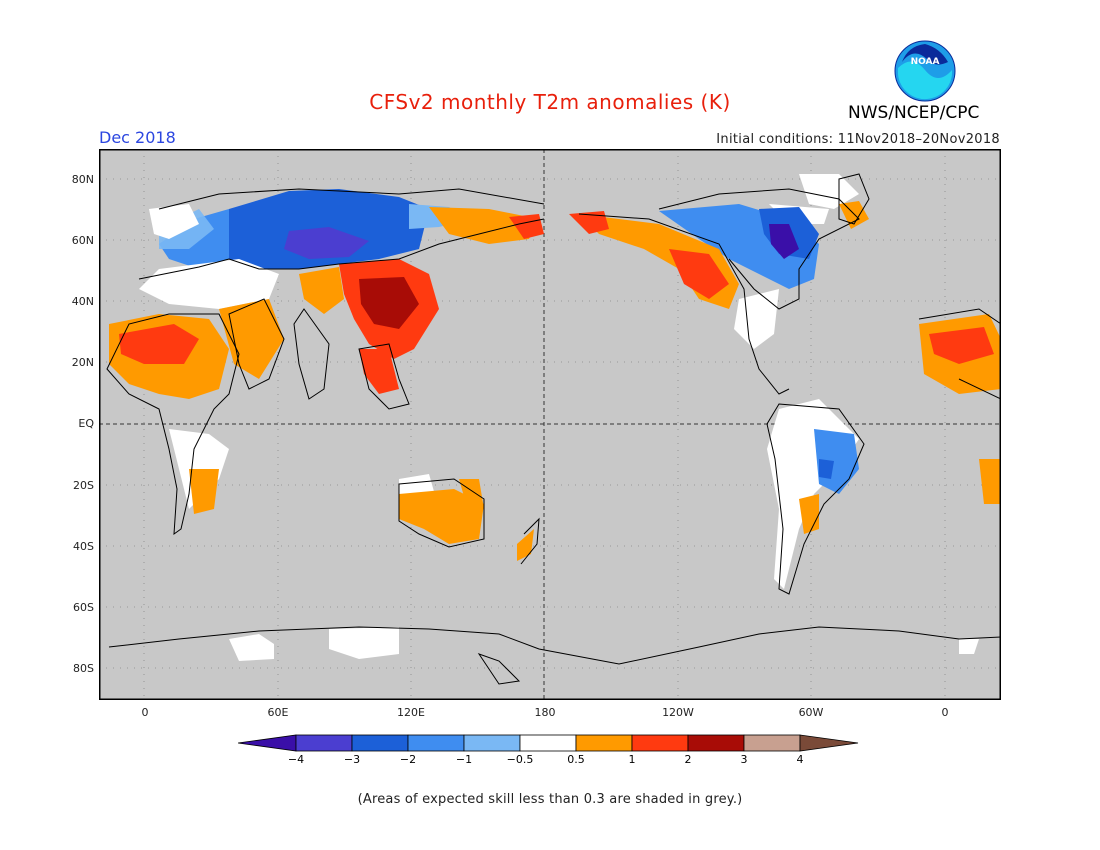 Image resolution: width=1100 pixels, height=850 pixels. What do you see at coordinates (858, 139) in the screenshot?
I see `initial-conditions: Initial conditions: 11Nov2018–20Nov2018` at bounding box center [858, 139].